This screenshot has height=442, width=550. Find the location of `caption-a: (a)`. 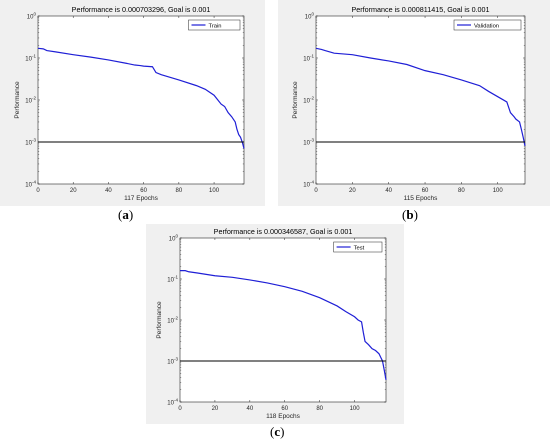

caption-a: (a) is located at coordinates (126, 214).